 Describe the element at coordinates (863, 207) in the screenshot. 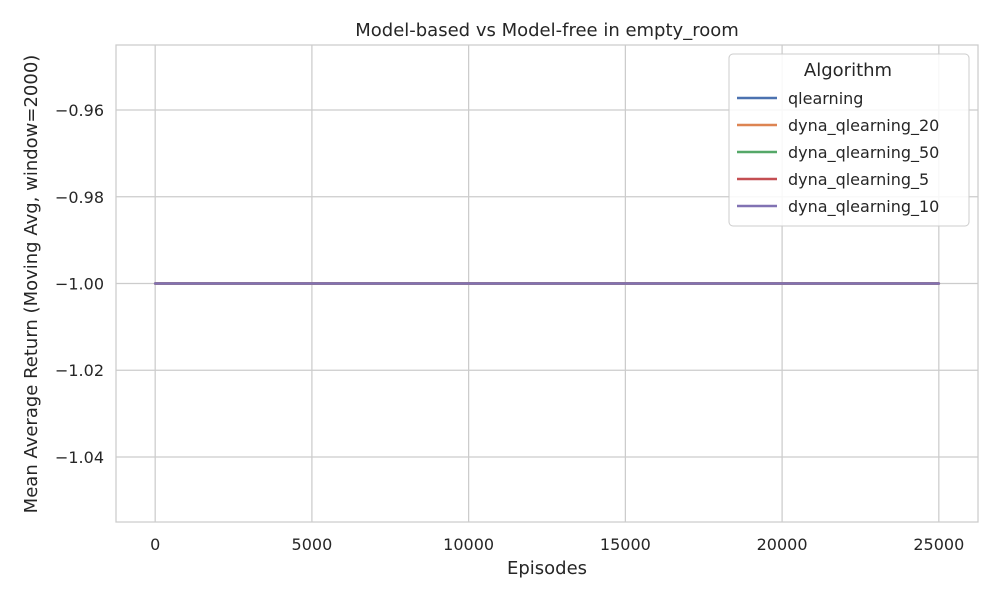

I see `legend-label: dyna_qlearning_10` at that location.